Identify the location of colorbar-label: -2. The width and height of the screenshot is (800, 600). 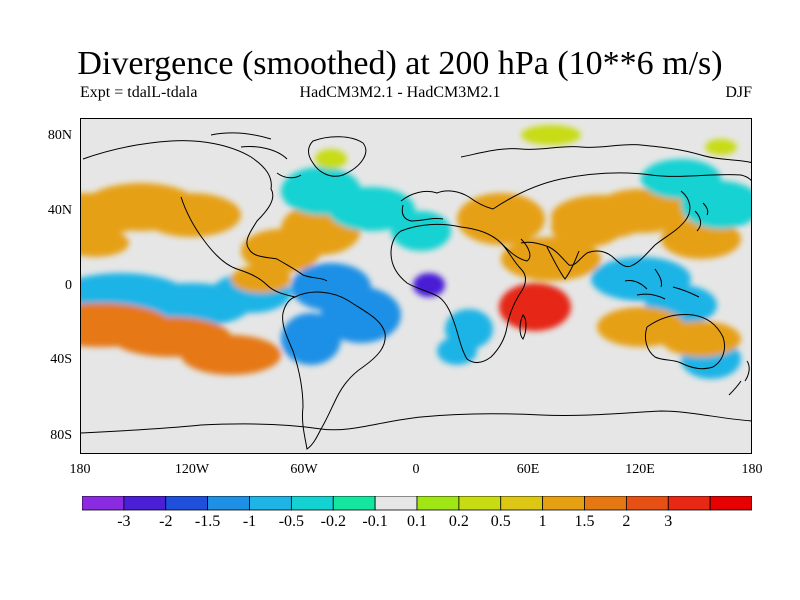
(166, 521).